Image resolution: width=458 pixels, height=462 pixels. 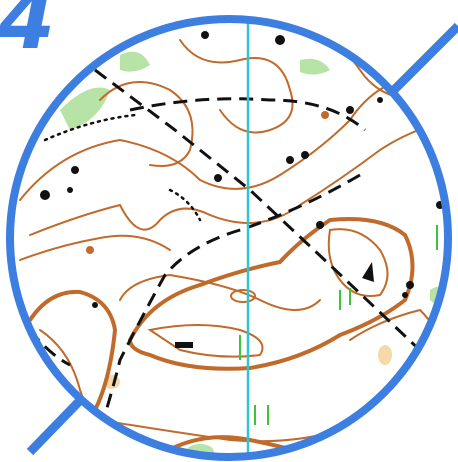 I want to click on track, so click(x=247, y=114).